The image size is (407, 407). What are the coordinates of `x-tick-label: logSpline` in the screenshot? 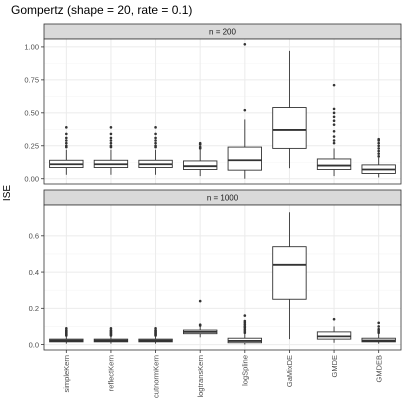 It's located at (245, 370).